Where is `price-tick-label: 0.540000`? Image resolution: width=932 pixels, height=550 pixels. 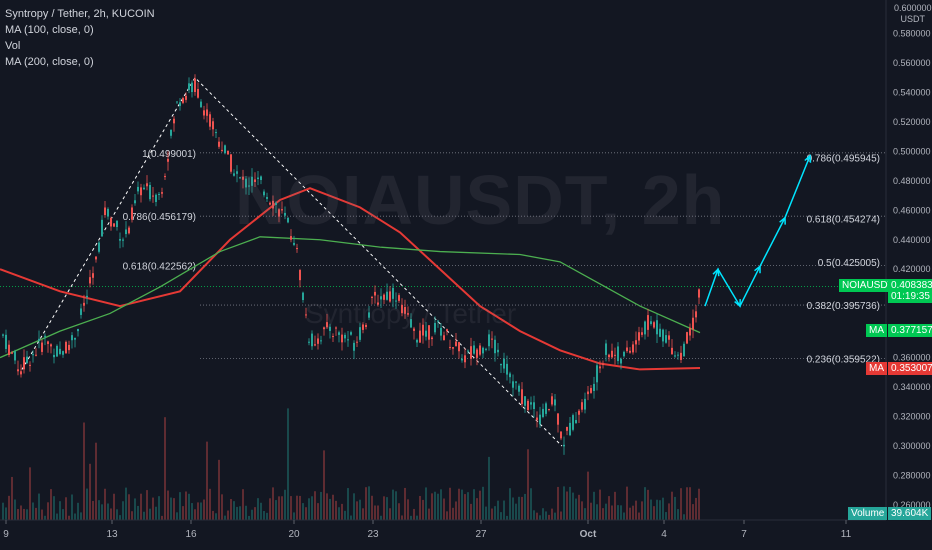 price-tick-label: 0.540000 is located at coordinates (912, 92).